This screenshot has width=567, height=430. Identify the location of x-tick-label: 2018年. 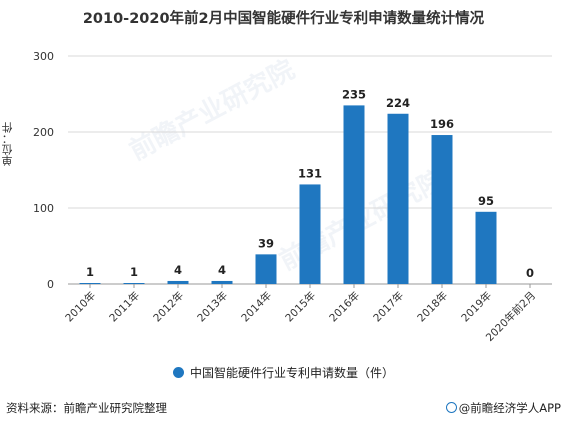
(433, 307).